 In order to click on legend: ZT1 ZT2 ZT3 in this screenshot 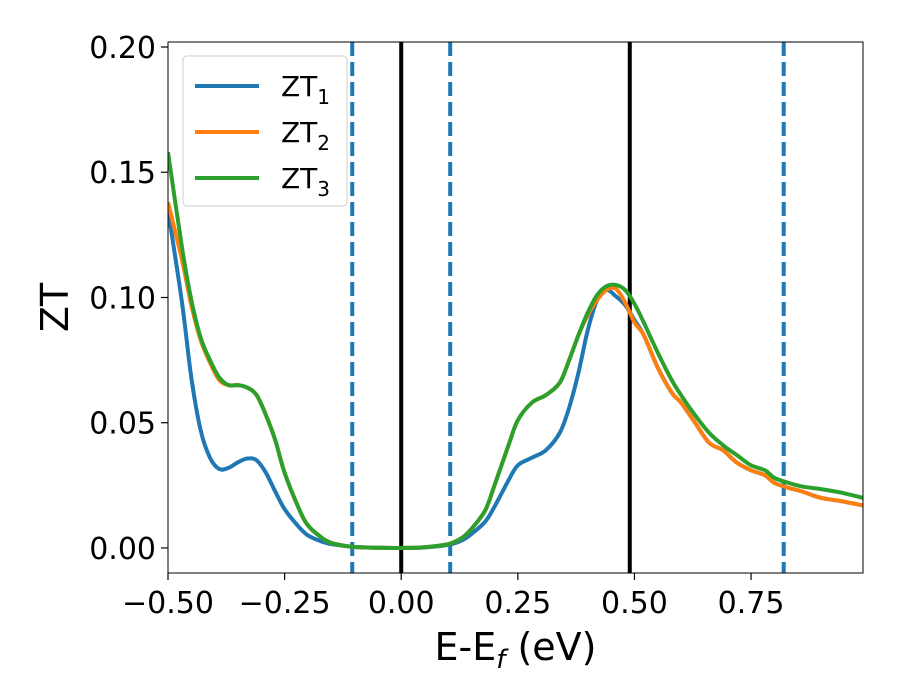, I will do `click(265, 131)`.